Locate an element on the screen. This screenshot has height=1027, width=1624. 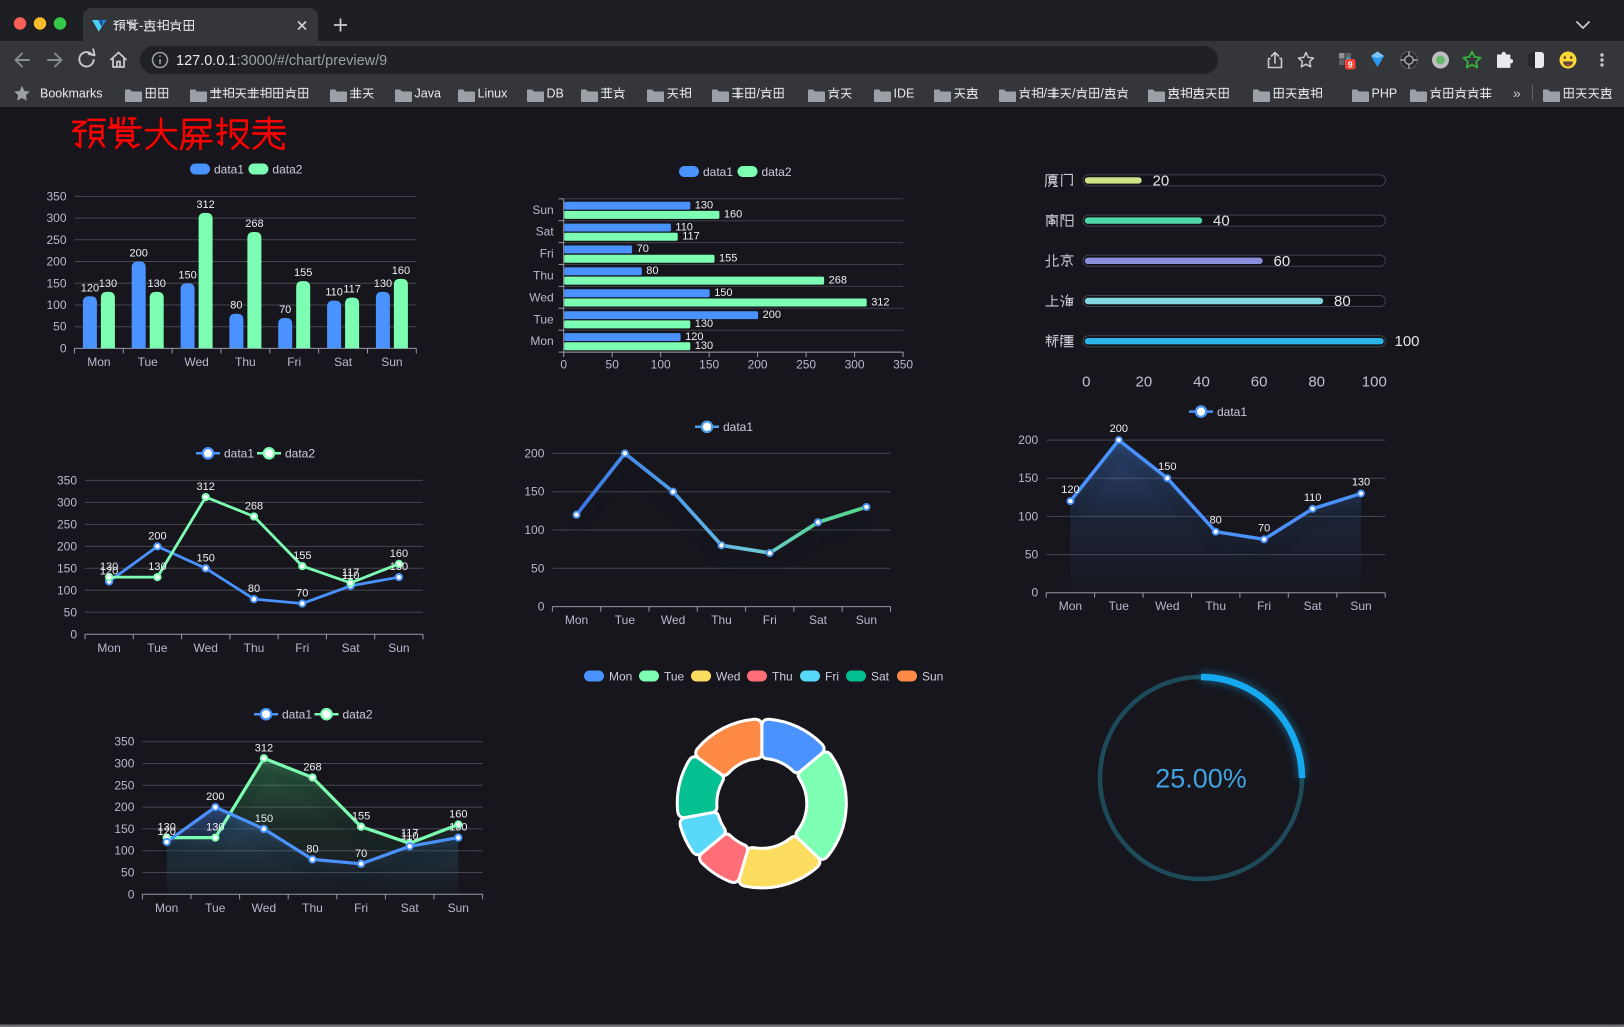
svg-text: data2 is located at coordinates (300, 454).